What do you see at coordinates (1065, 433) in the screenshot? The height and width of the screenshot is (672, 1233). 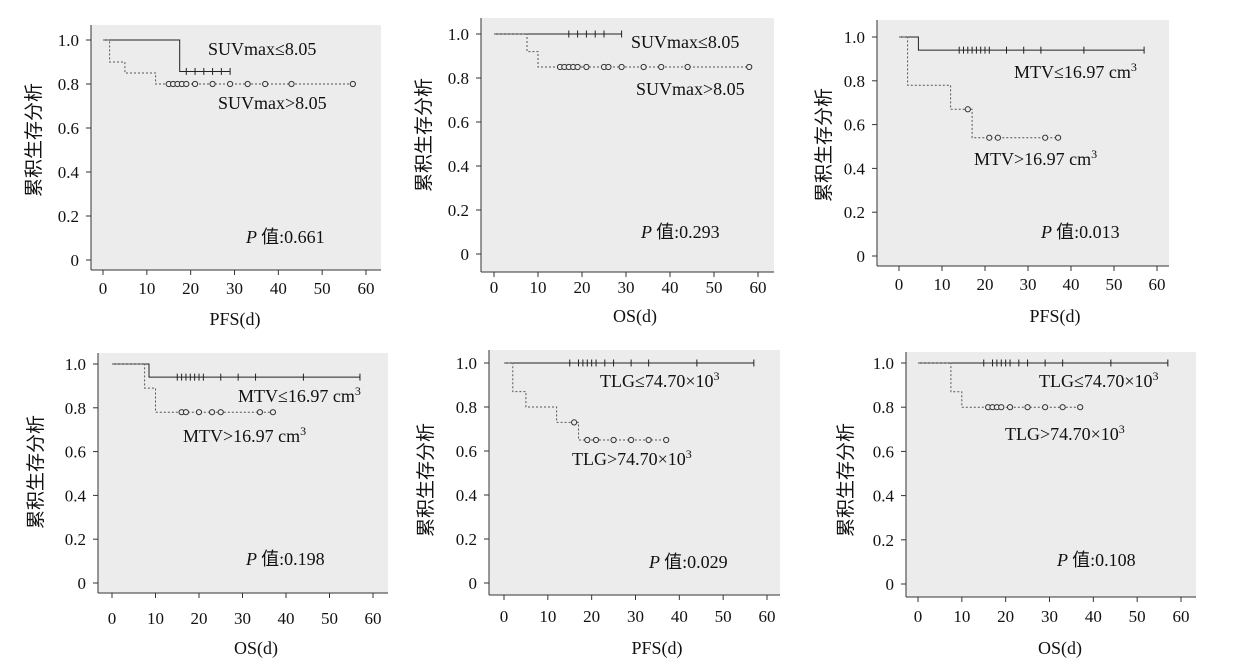 I see `series-label-2: TLG>74.70×103` at bounding box center [1065, 433].